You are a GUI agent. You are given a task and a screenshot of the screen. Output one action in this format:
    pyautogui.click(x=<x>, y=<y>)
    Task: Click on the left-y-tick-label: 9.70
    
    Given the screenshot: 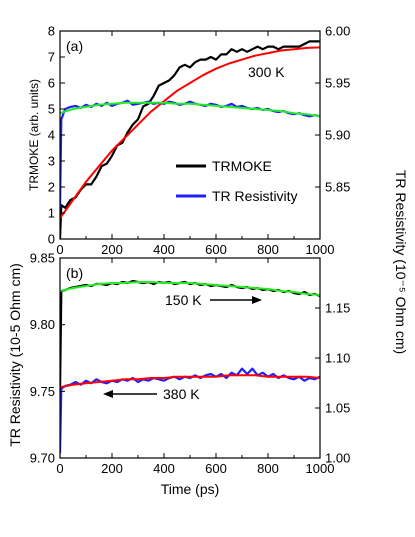 What is the action you would take?
    pyautogui.click(x=42, y=458)
    